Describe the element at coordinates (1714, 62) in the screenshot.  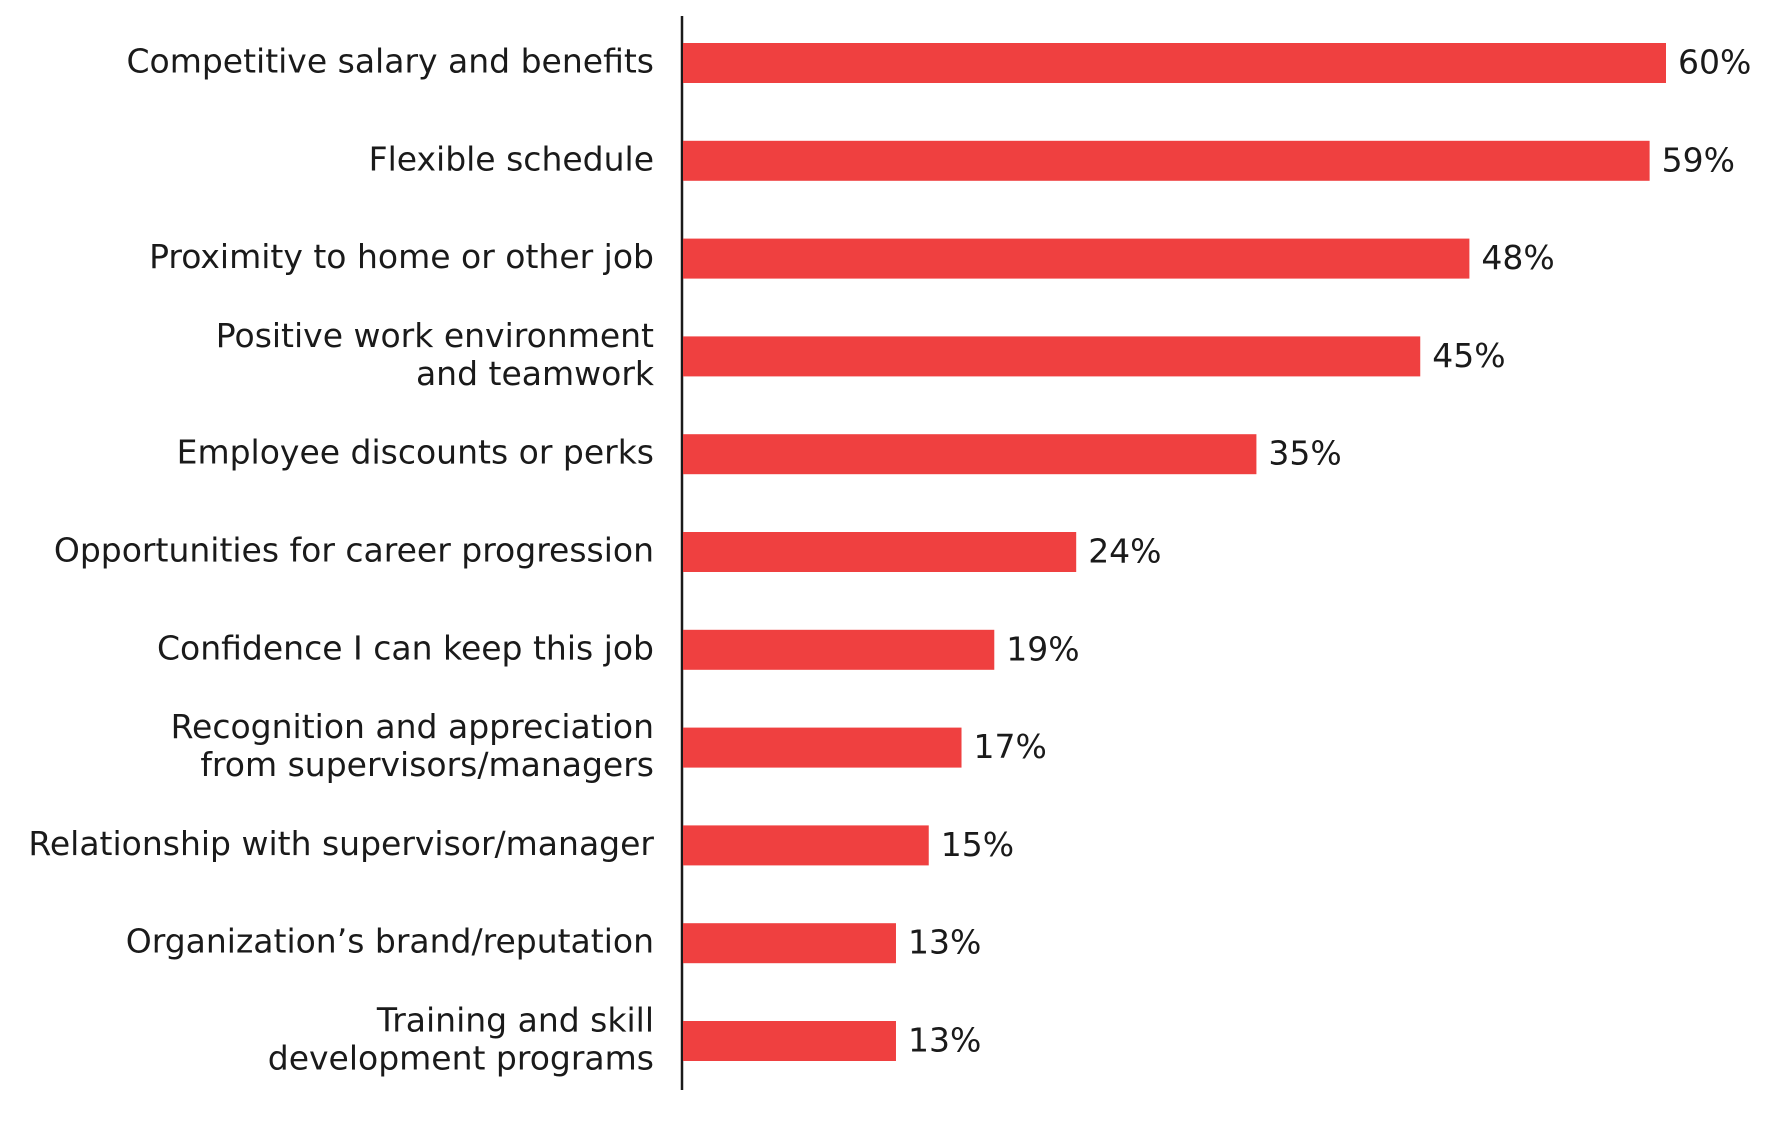
I see `value-label-0: 60%` at that location.